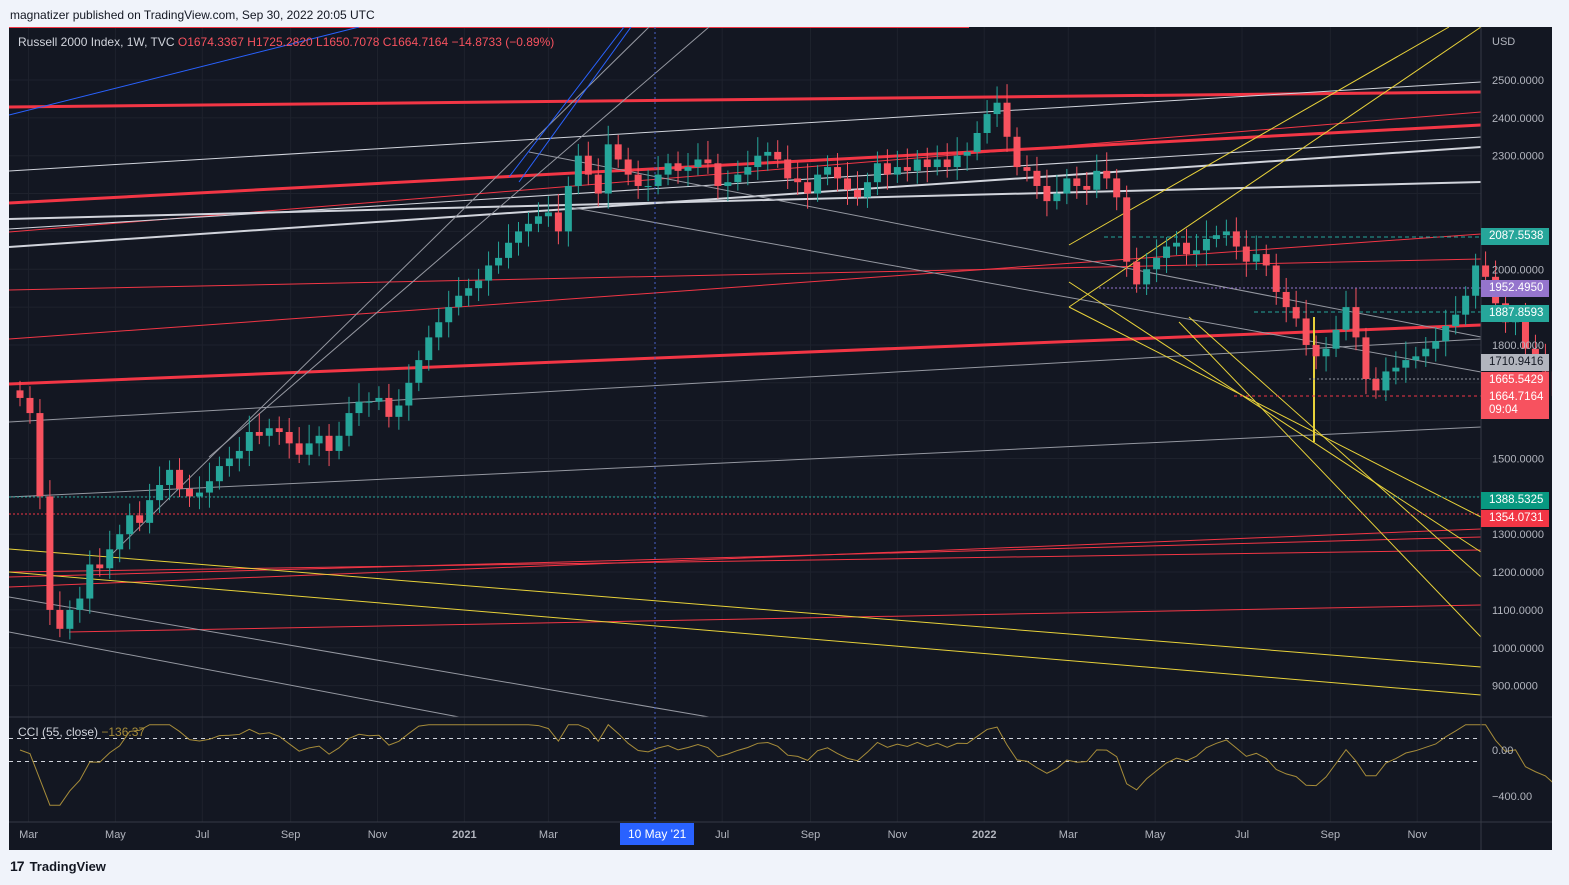  Describe the element at coordinates (1515, 362) in the screenshot. I see `price-axis-label: 1710.9416` at that location.